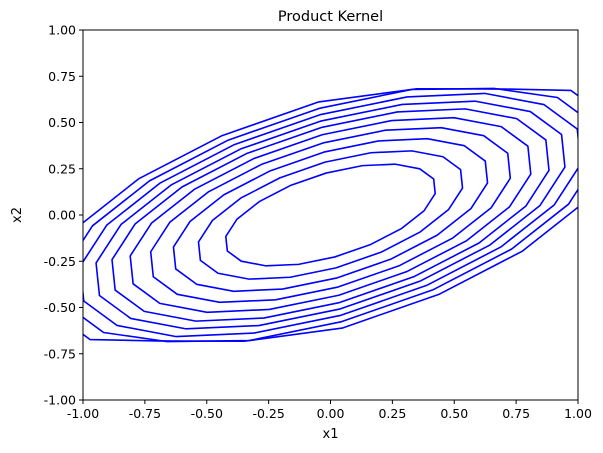 The width and height of the screenshot is (603, 453). Describe the element at coordinates (83, 413) in the screenshot. I see `x-tick-label: -1.00` at that location.